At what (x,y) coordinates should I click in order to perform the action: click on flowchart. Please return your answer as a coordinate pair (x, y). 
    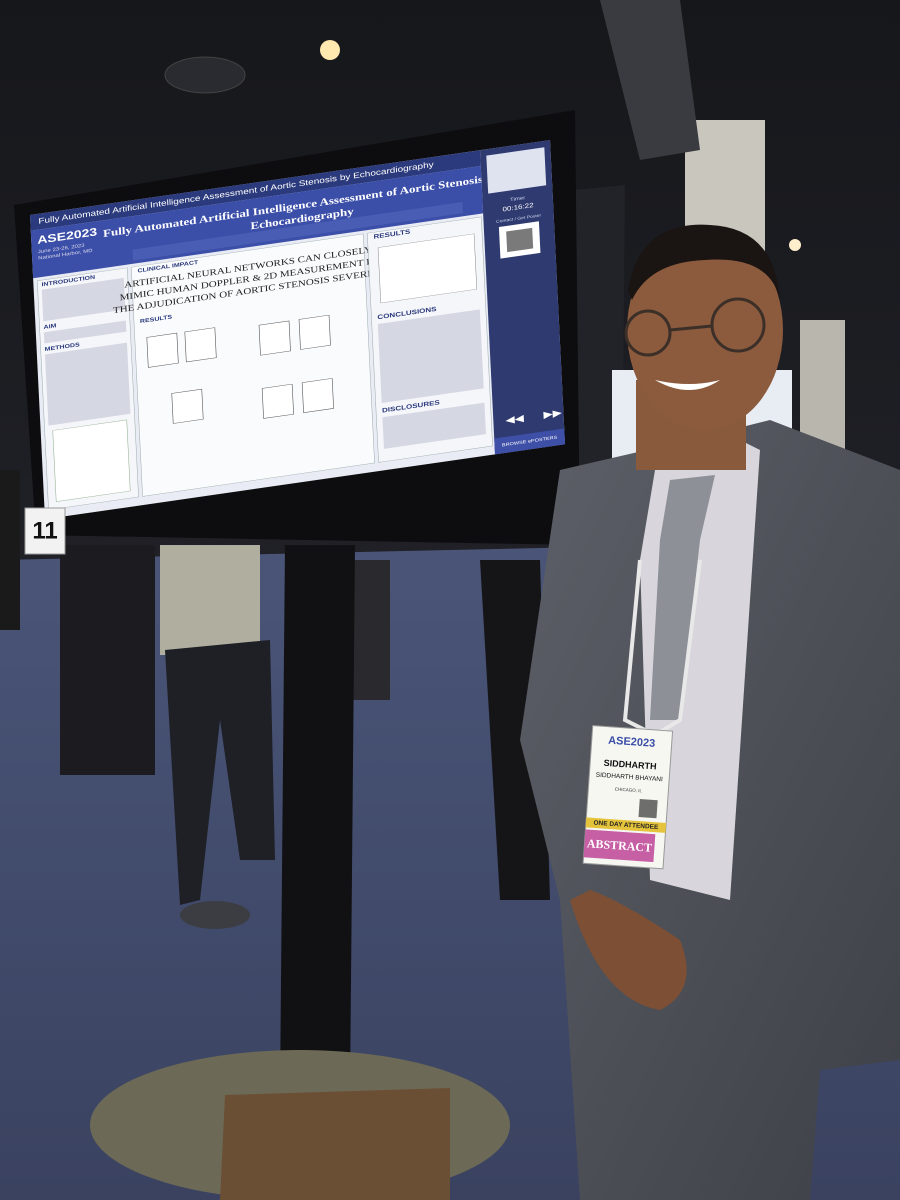
    Looking at the image, I should click on (91, 460).